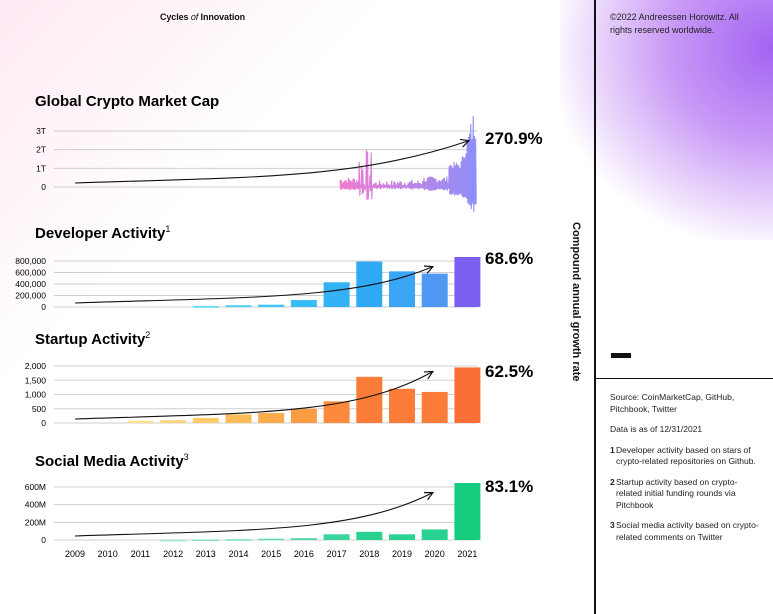 The height and width of the screenshot is (614, 773). What do you see at coordinates (140, 421) in the screenshot?
I see `bar-2011` at bounding box center [140, 421].